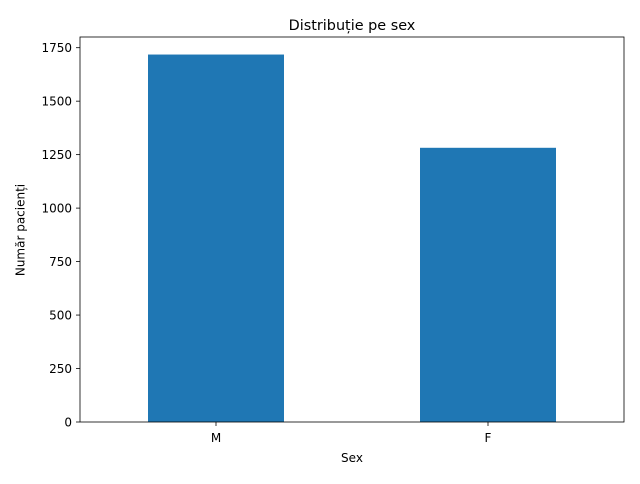 The height and width of the screenshot is (484, 640). What do you see at coordinates (60, 262) in the screenshot?
I see `y-tick-label: 750` at bounding box center [60, 262].